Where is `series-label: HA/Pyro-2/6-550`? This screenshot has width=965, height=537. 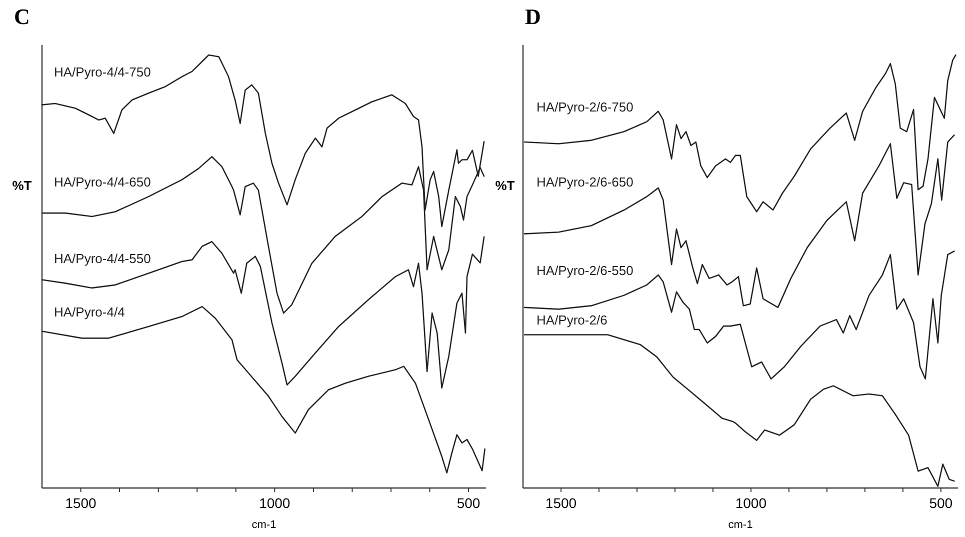
series-label: HA/Pyro-2/6-550 is located at coordinates (585, 270).